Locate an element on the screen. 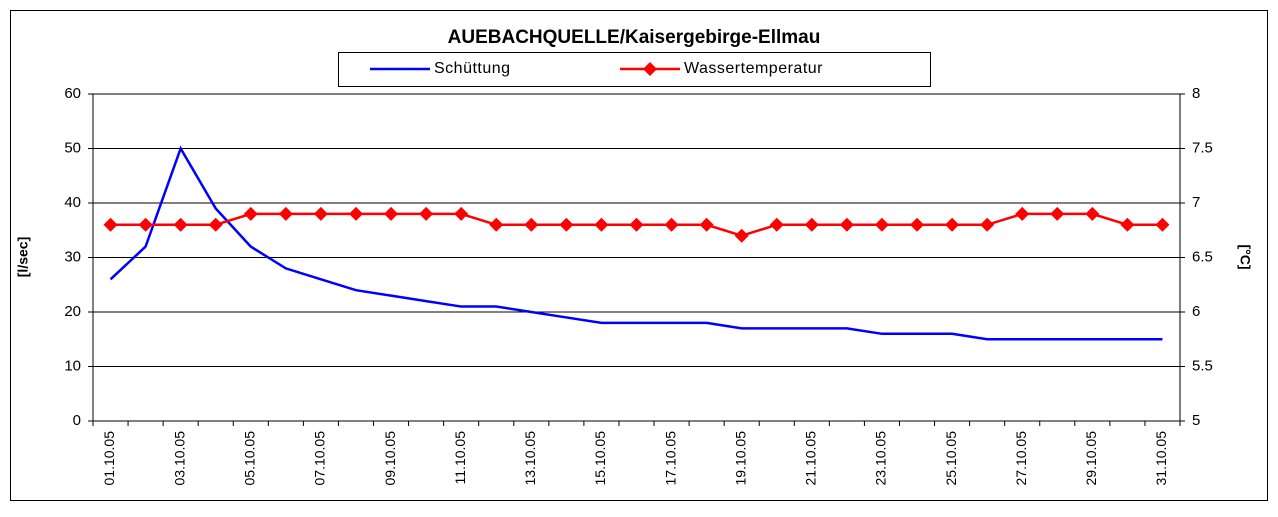  x-tick-label: 31.10.05 is located at coordinates (1161, 458).